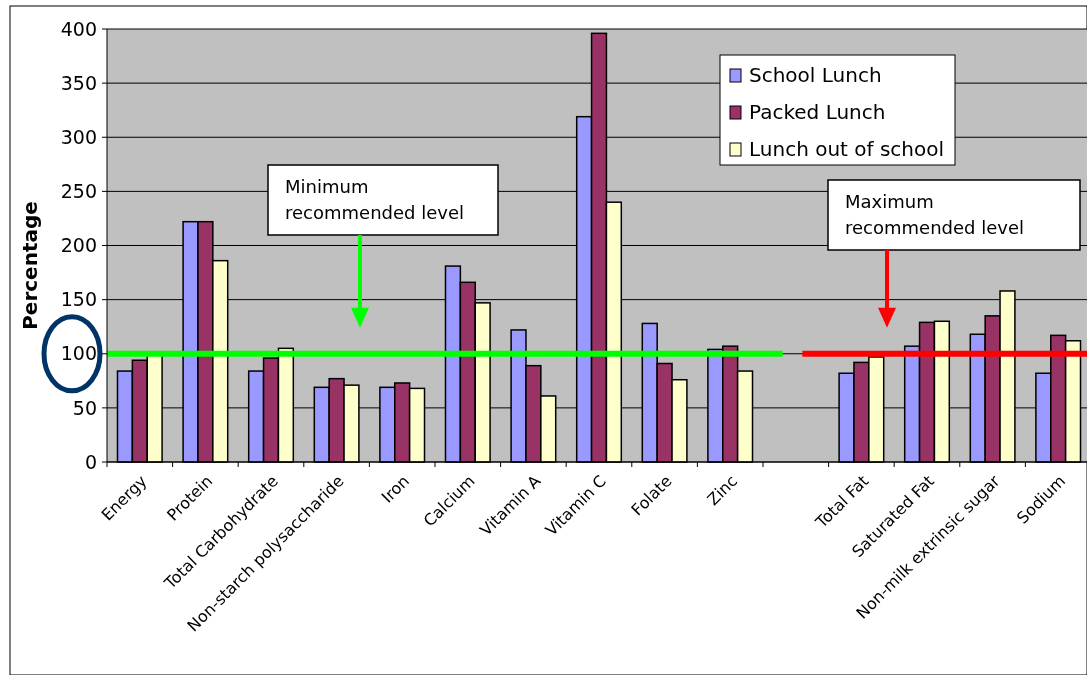  Describe the element at coordinates (78, 299) in the screenshot. I see `y-tick-label: 150` at that location.